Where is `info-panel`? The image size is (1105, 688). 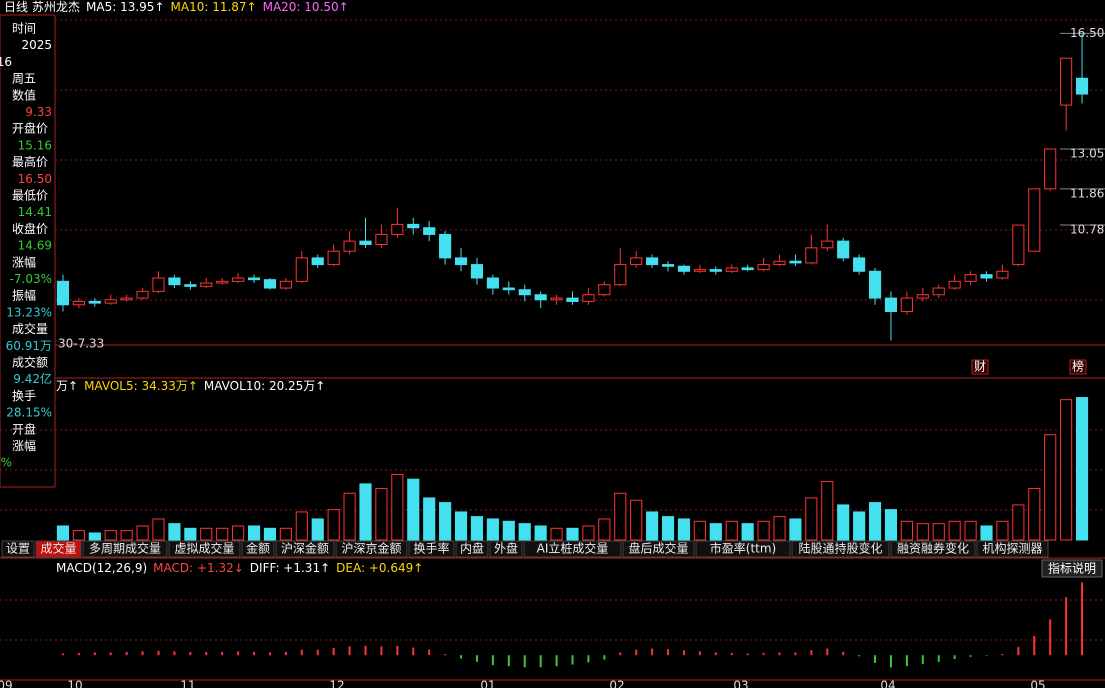 info-panel is located at coordinates (28, 251).